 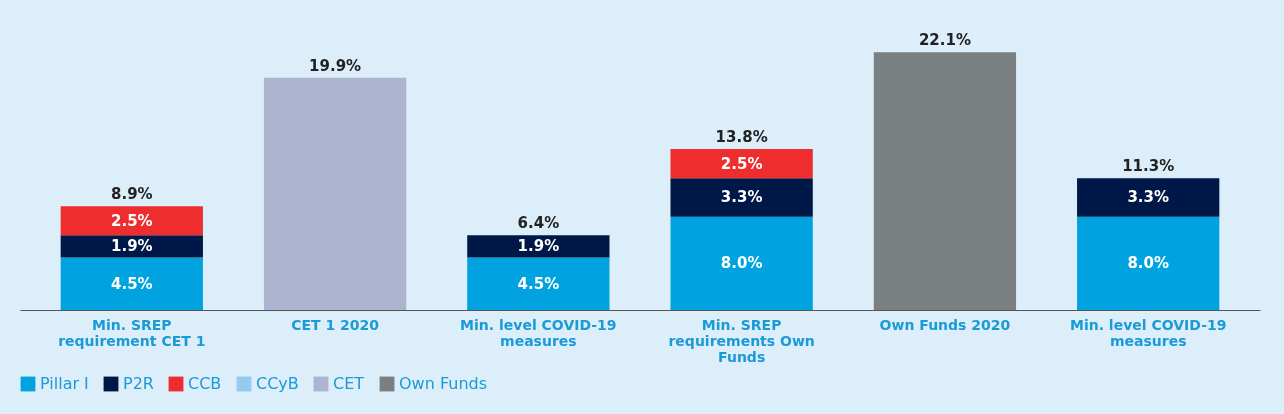 I want to click on legend-label: CCyB, so click(x=277, y=383).